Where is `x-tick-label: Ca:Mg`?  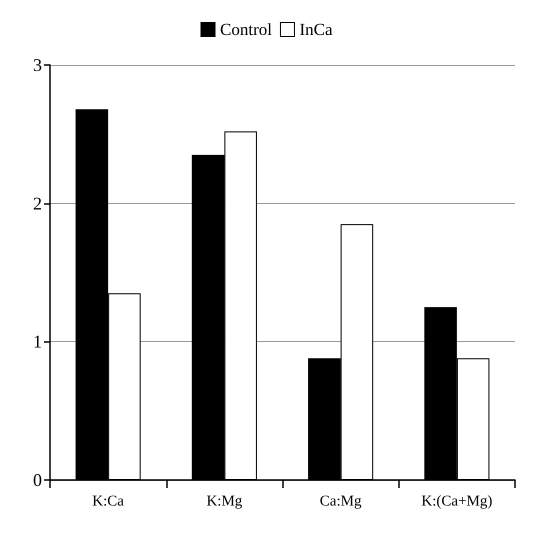
x-tick-label: Ca:Mg is located at coordinates (341, 502).